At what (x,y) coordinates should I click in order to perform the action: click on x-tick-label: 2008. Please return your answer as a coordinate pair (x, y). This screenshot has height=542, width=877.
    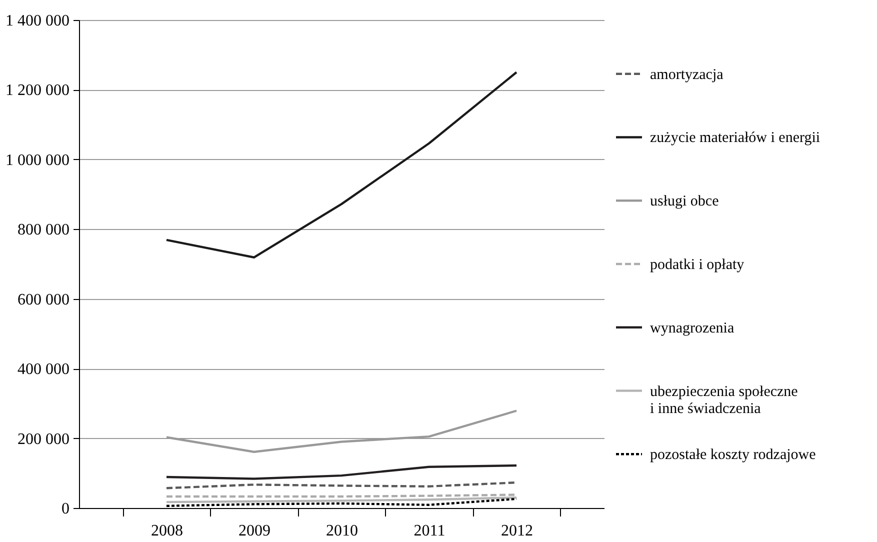
    Looking at the image, I should click on (167, 531).